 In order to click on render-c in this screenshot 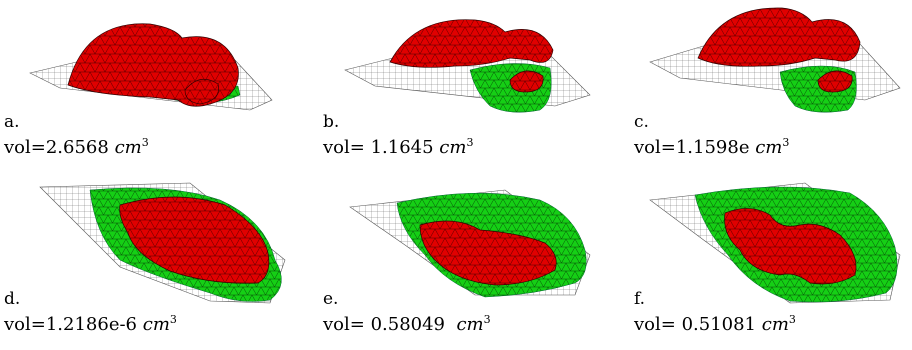, I will do `click(775, 60)`.